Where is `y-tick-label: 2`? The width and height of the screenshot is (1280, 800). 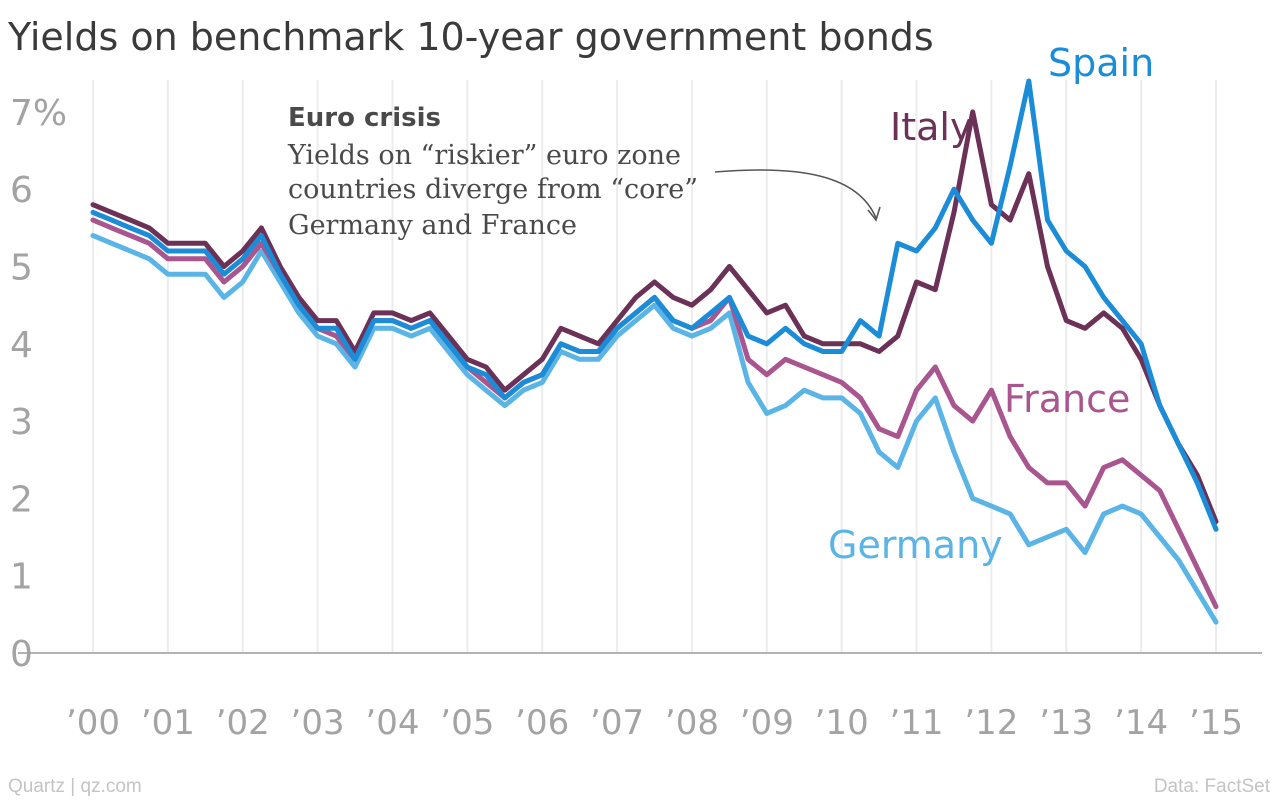 y-tick-label: 2 is located at coordinates (21, 499).